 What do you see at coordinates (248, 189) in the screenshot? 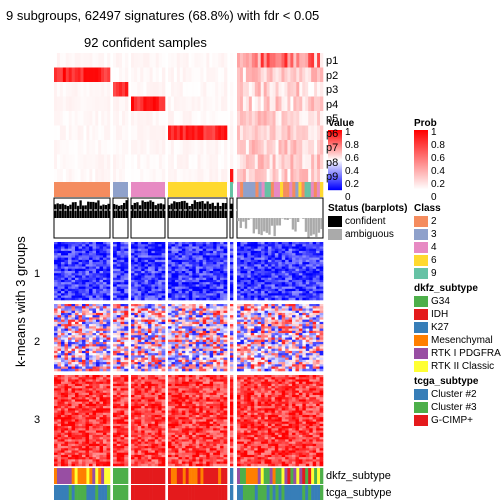
I see `class-annotation-cell` at bounding box center [248, 189].